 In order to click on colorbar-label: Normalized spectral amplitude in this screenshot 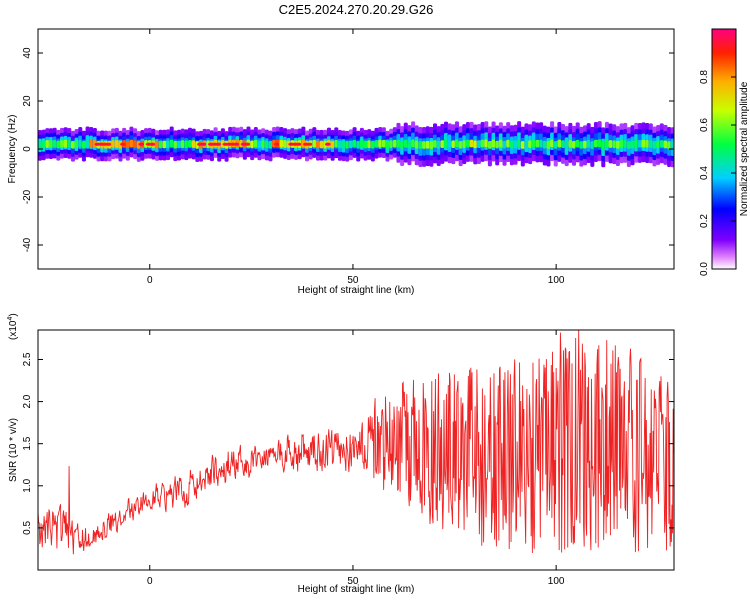, I will do `click(744, 148)`.